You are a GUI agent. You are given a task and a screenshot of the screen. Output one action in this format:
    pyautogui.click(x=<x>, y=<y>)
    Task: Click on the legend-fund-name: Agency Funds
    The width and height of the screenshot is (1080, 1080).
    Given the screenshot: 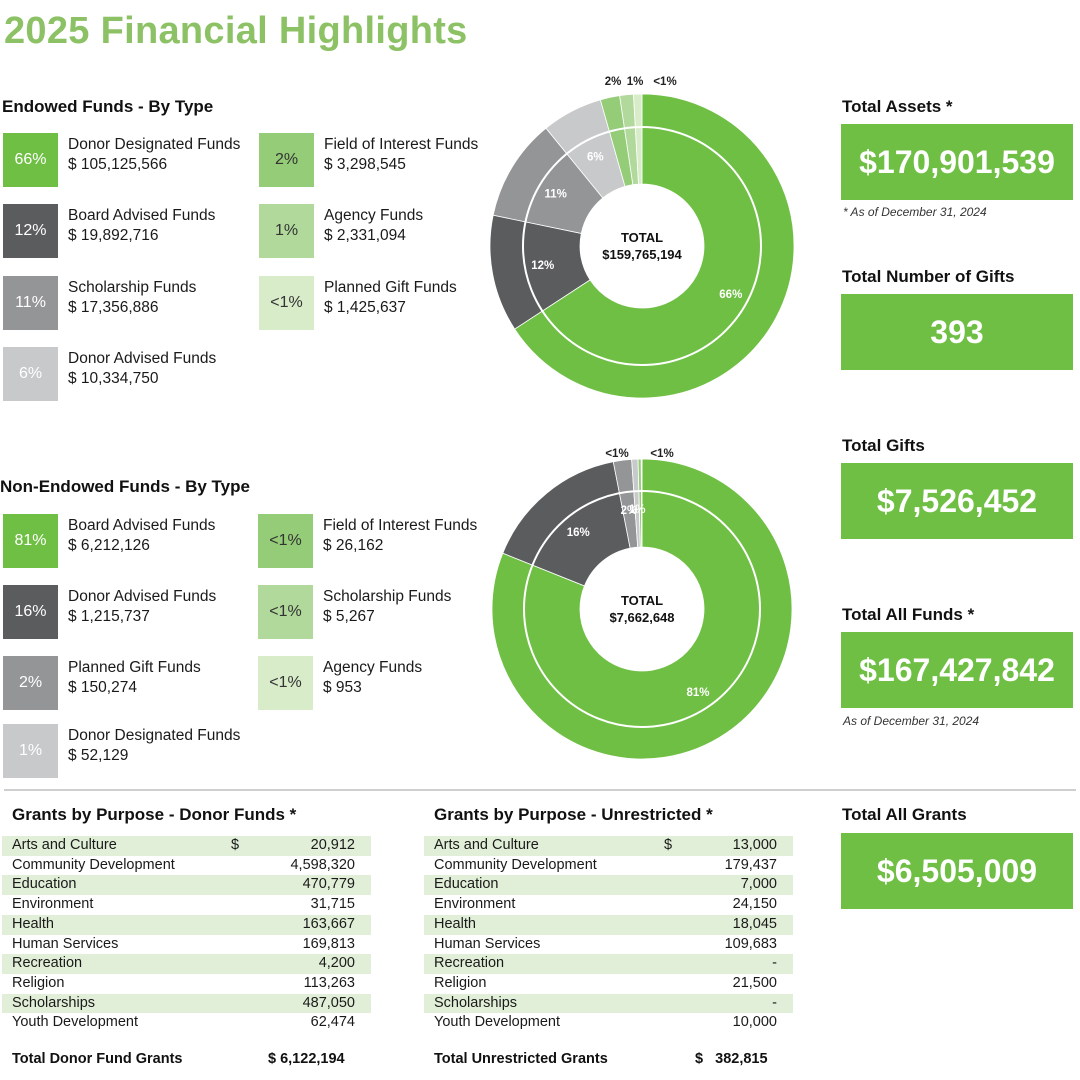 What is the action you would take?
    pyautogui.click(x=374, y=215)
    